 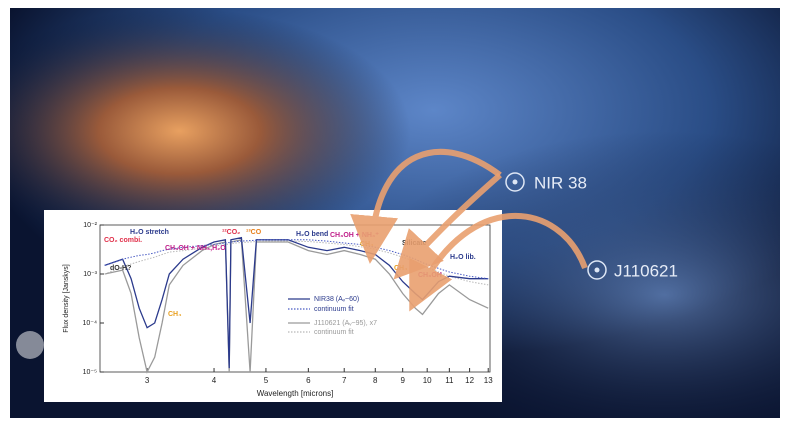 I want to click on x-axis-label: Wavelength [microns], so click(x=295, y=393).